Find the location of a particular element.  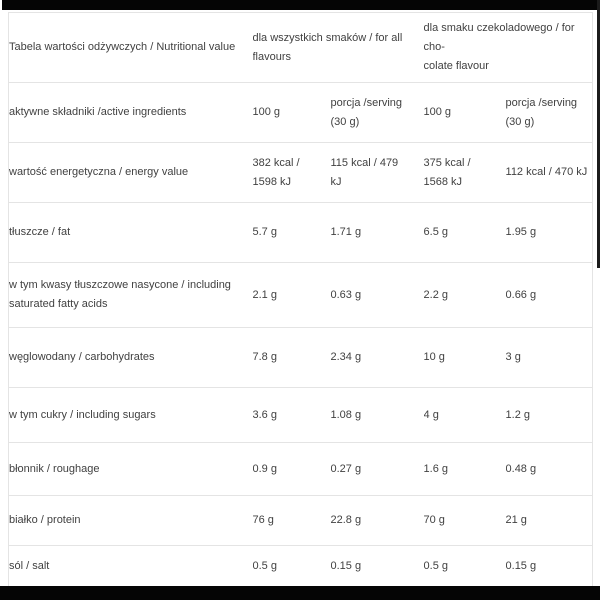

table-row: białko / protein 76 g 22.8 g 70 g 21 g is located at coordinates (300, 520).